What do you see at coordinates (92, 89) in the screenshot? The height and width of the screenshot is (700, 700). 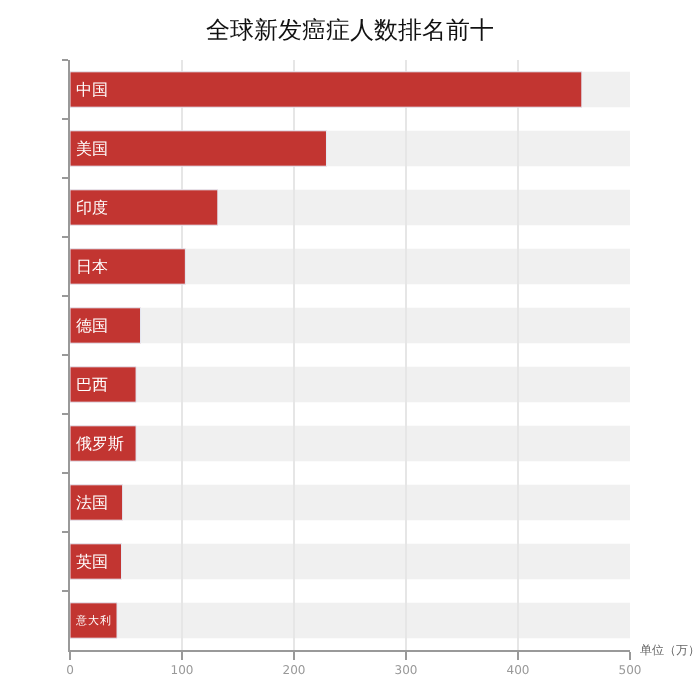 I see `y-tick-label: 中国` at bounding box center [92, 89].